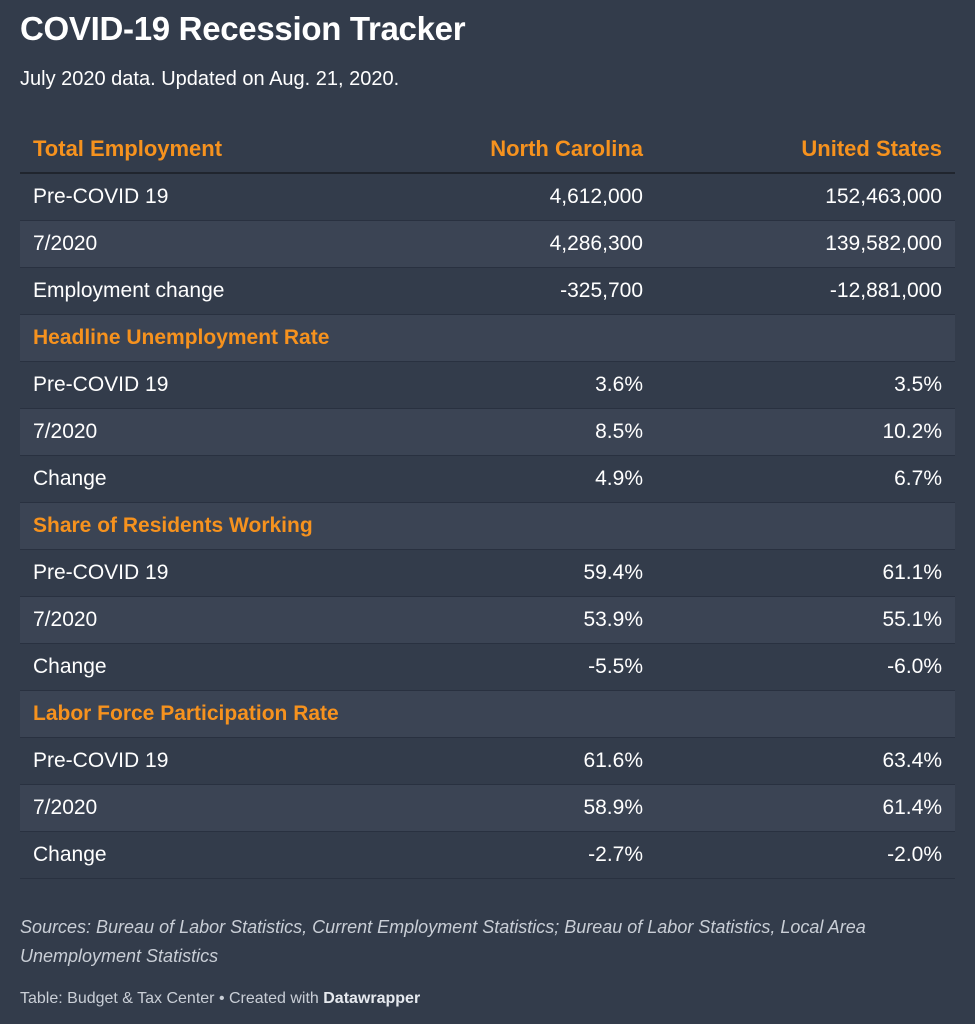 The height and width of the screenshot is (1024, 975). I want to click on table-section-row: Headline Unemployment Rate, so click(487, 338).